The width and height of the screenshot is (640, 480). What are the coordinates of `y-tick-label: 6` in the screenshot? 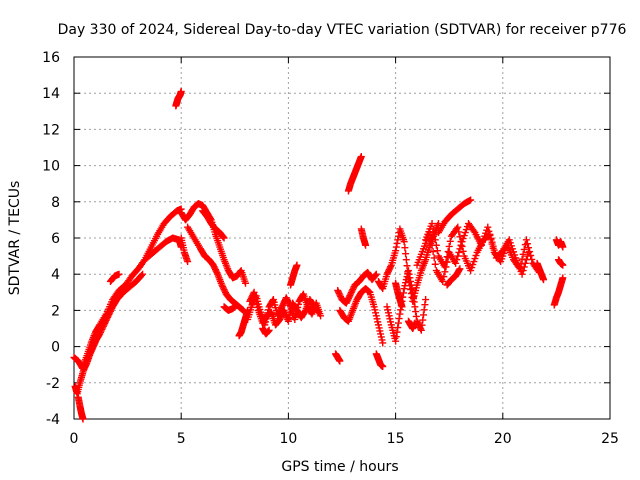 It's located at (55, 239).